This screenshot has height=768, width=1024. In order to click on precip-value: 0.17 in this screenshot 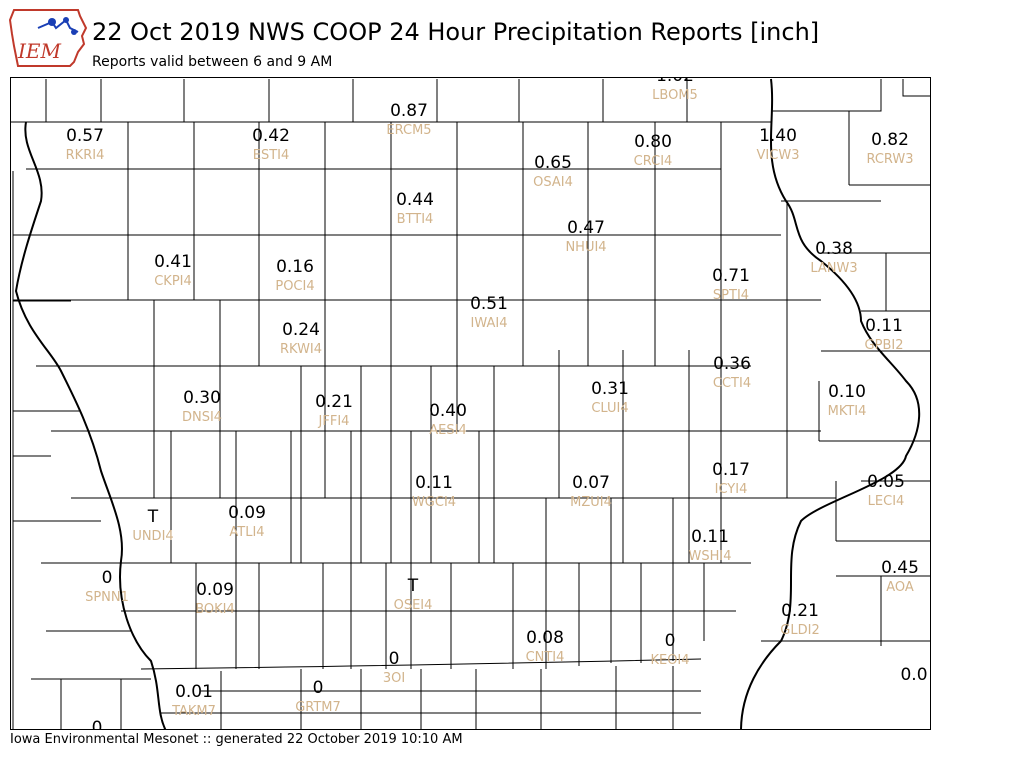, I will do `click(731, 470)`.